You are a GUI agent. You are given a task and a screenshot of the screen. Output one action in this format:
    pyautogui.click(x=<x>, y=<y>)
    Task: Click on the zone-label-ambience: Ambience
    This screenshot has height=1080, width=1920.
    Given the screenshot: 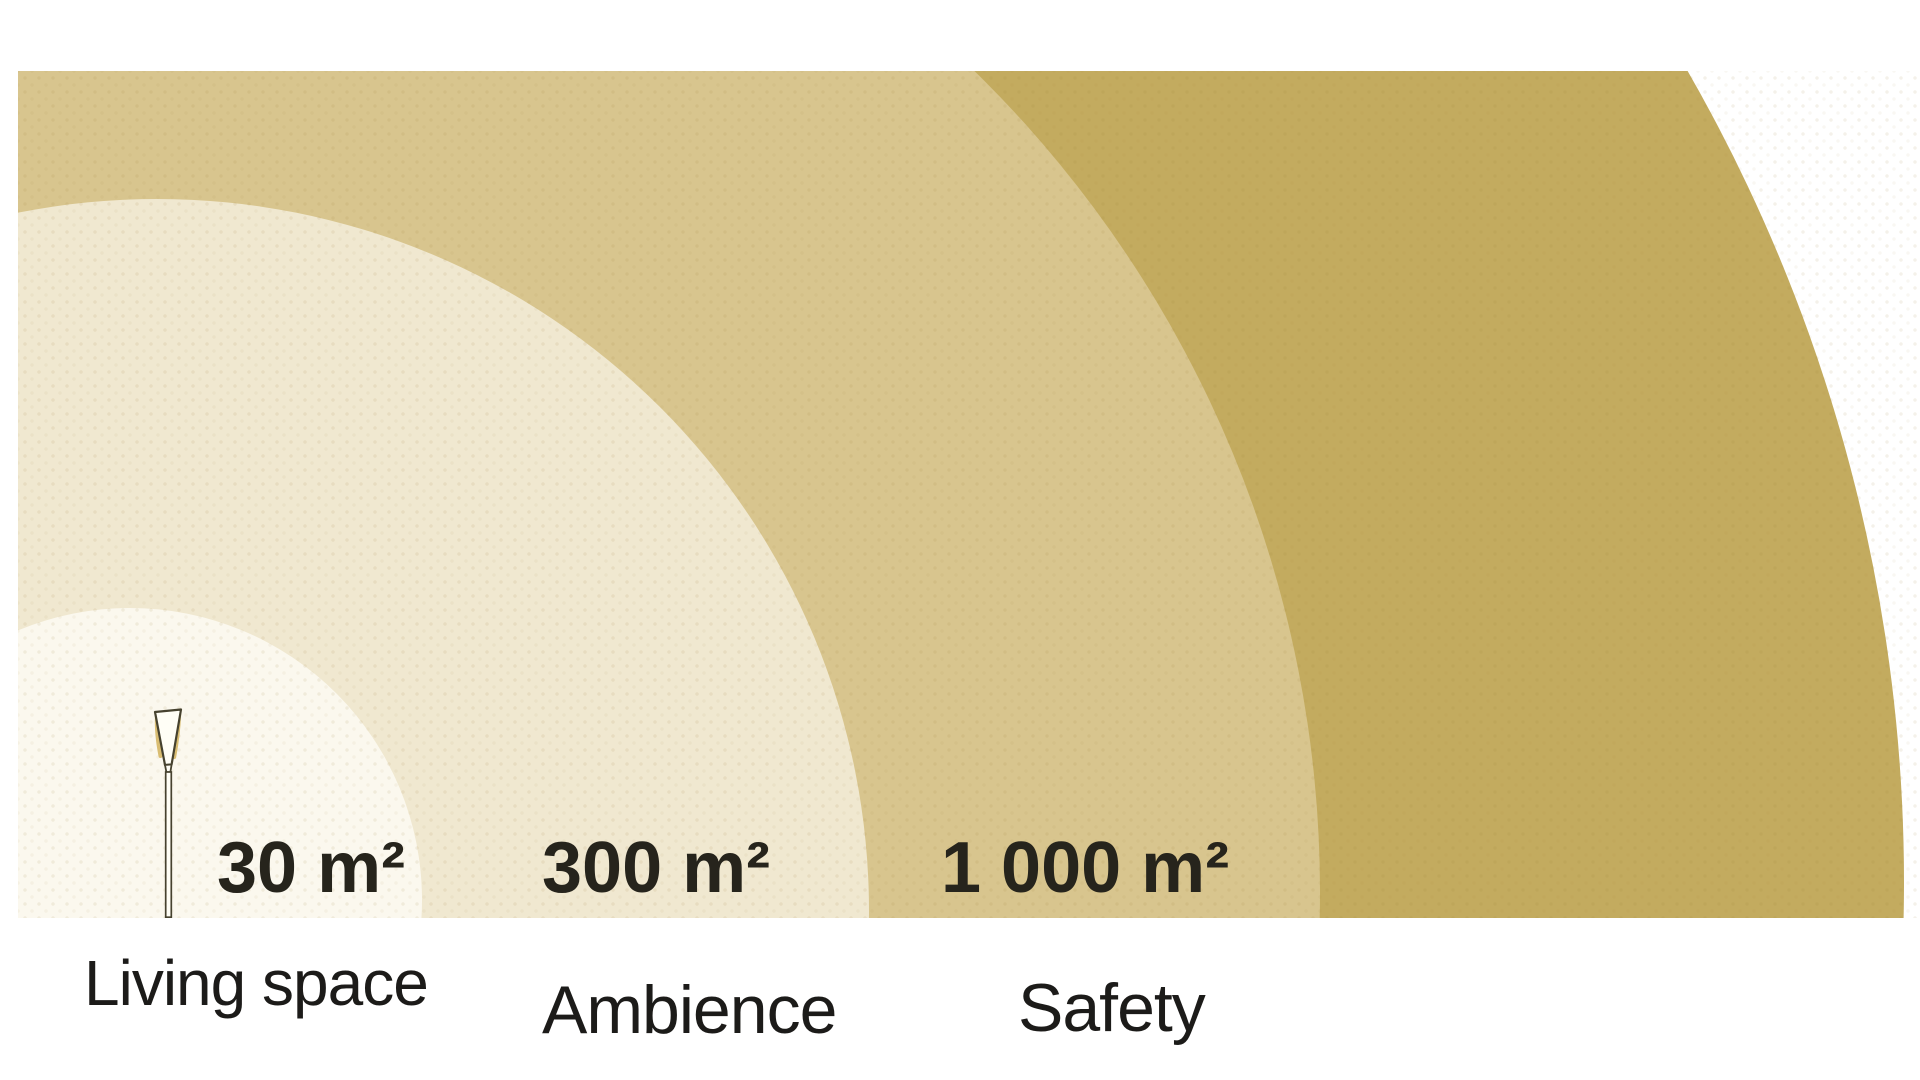 What is the action you would take?
    pyautogui.click(x=689, y=1010)
    